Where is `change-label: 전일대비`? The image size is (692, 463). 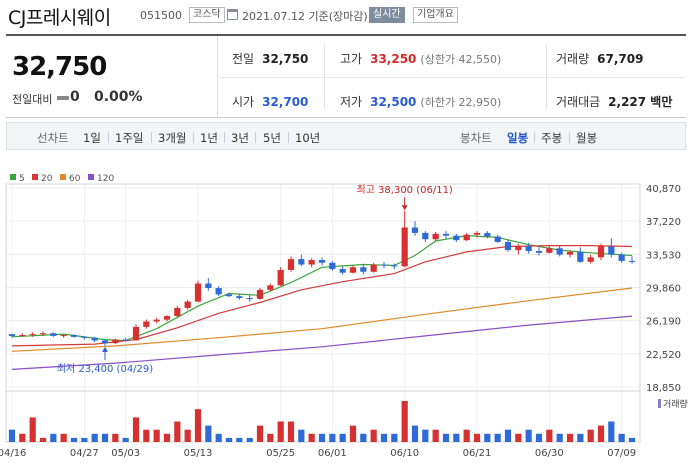
change-label: 전일대비 is located at coordinates (32, 99).